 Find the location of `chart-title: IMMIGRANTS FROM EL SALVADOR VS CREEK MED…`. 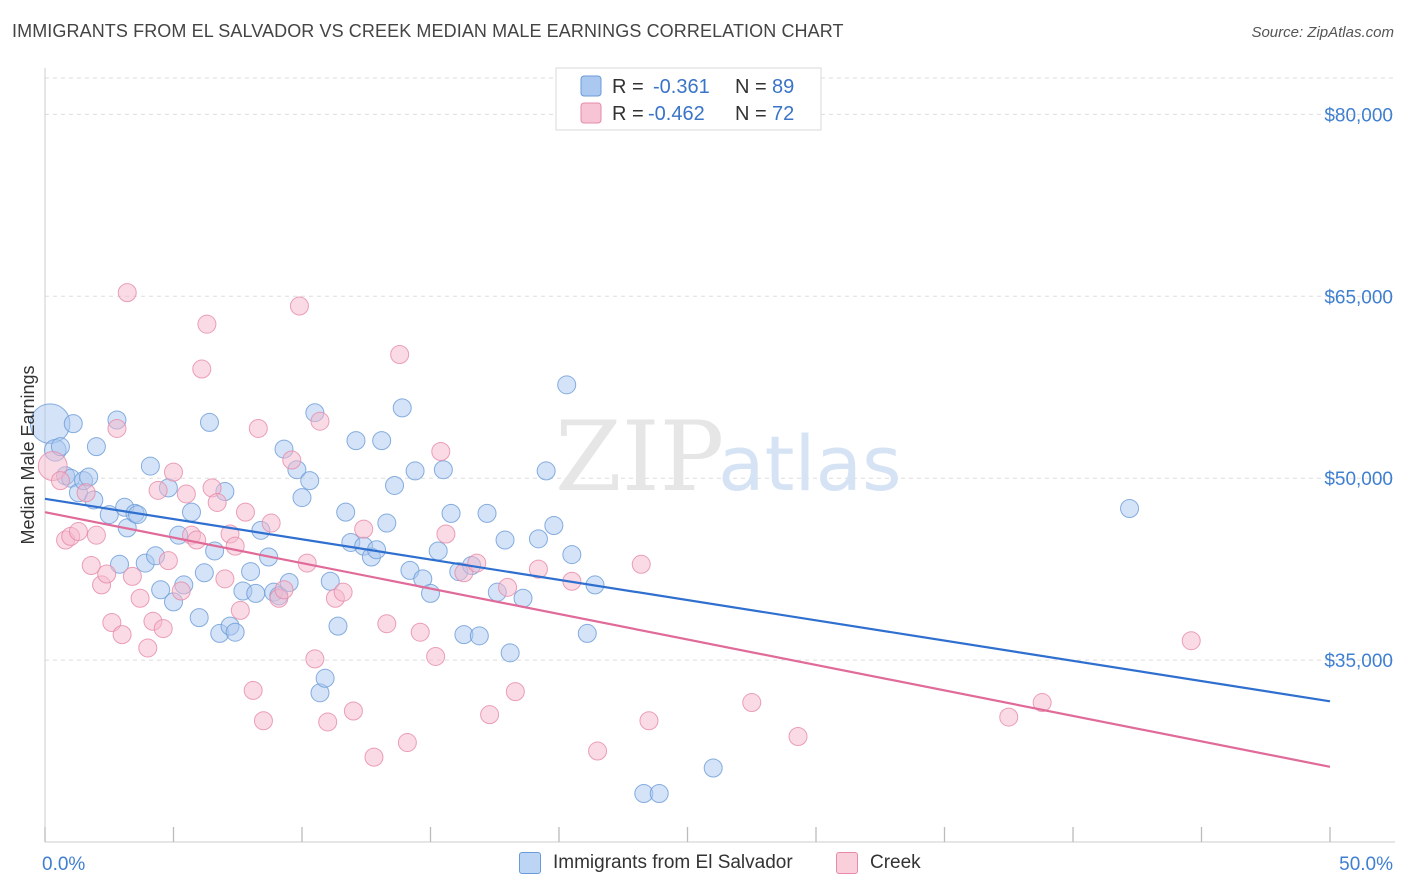

chart-title: IMMIGRANTS FROM EL SALVADOR VS CREEK MED… is located at coordinates (428, 31).